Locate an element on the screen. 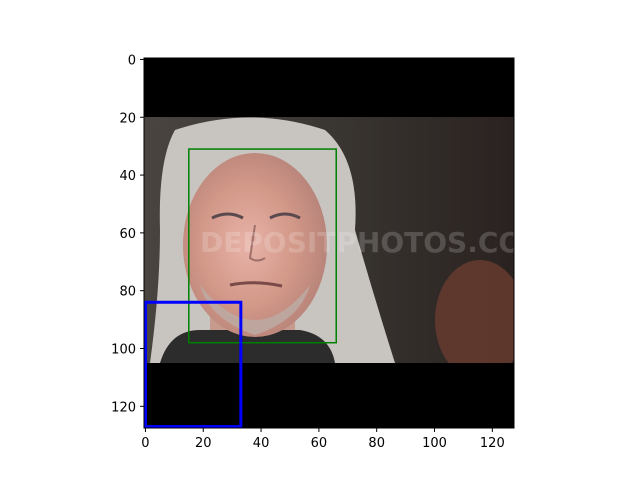 Image resolution: width=640 pixels, height=480 pixels. mouth is located at coordinates (256, 284).